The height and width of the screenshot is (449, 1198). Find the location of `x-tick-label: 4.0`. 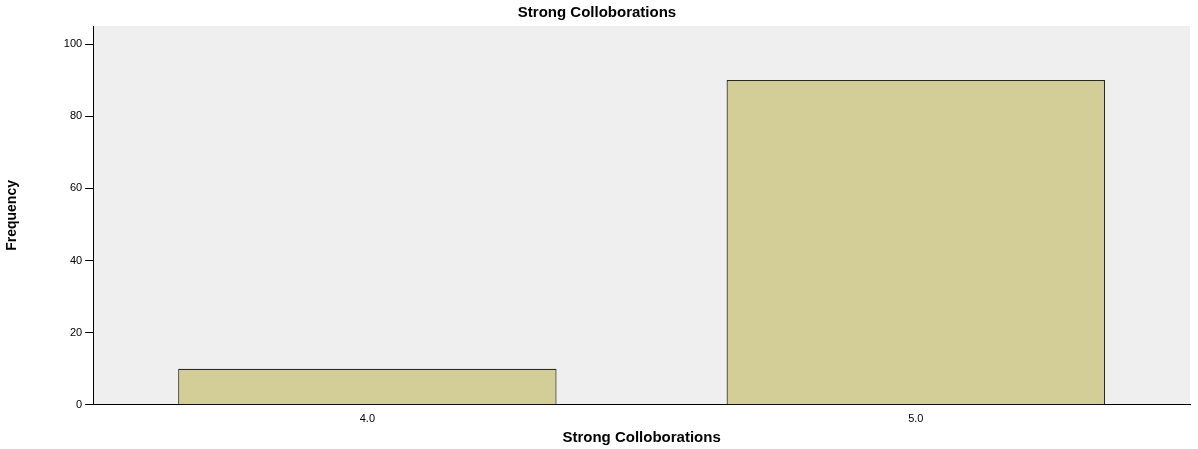

x-tick-label: 4.0 is located at coordinates (367, 418).